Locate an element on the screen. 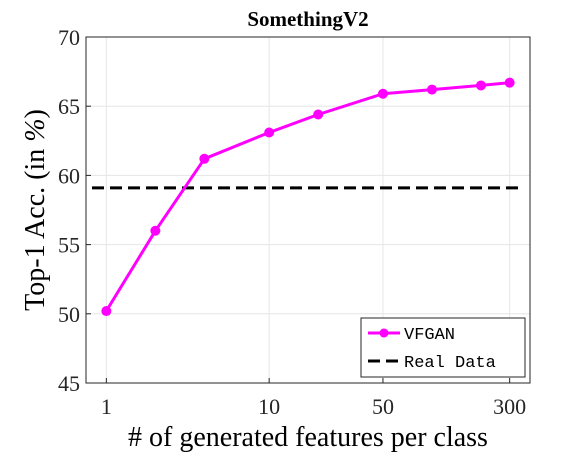  y-axis-label-prefix: Top-1 Acc. (in is located at coordinates (35, 226).